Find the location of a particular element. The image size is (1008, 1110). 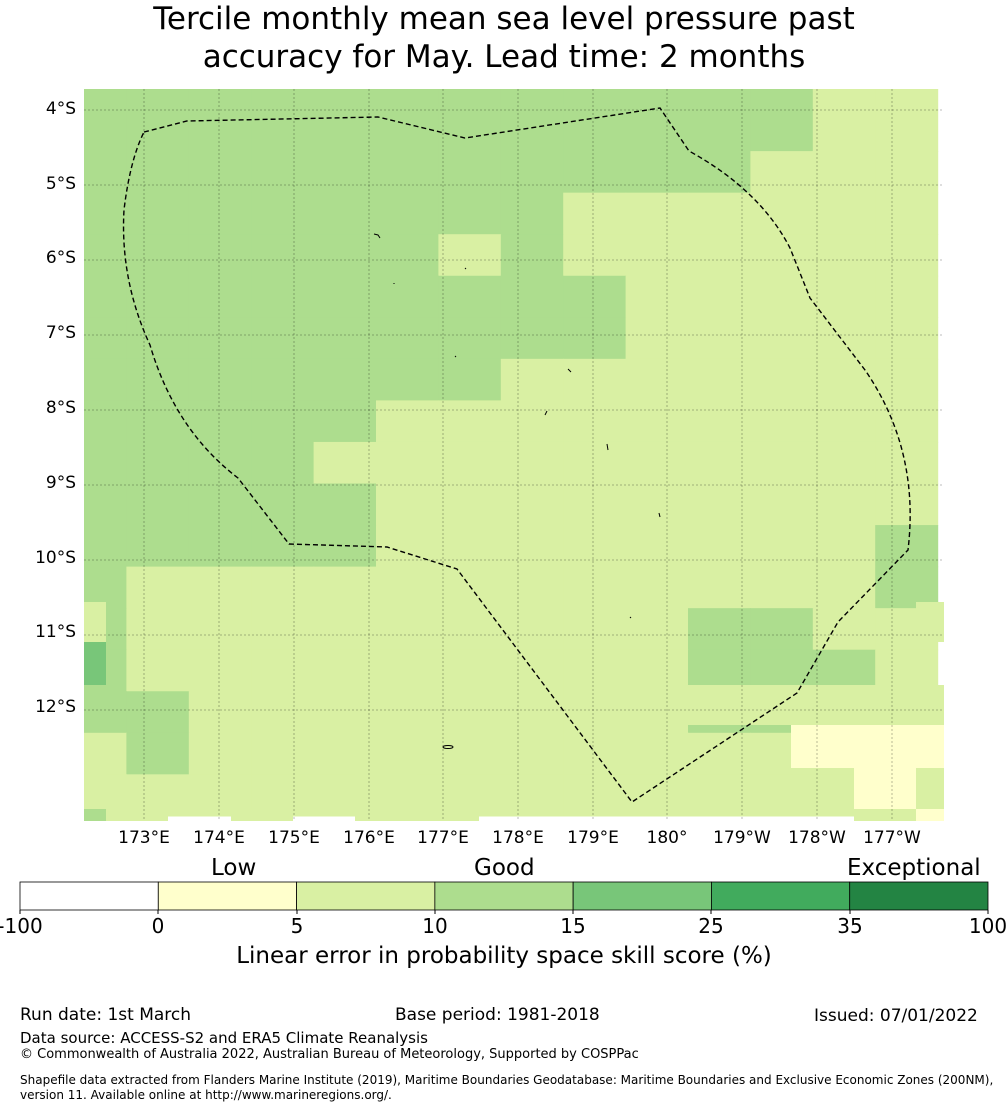

lat-label: 11°S is located at coordinates (55, 632).